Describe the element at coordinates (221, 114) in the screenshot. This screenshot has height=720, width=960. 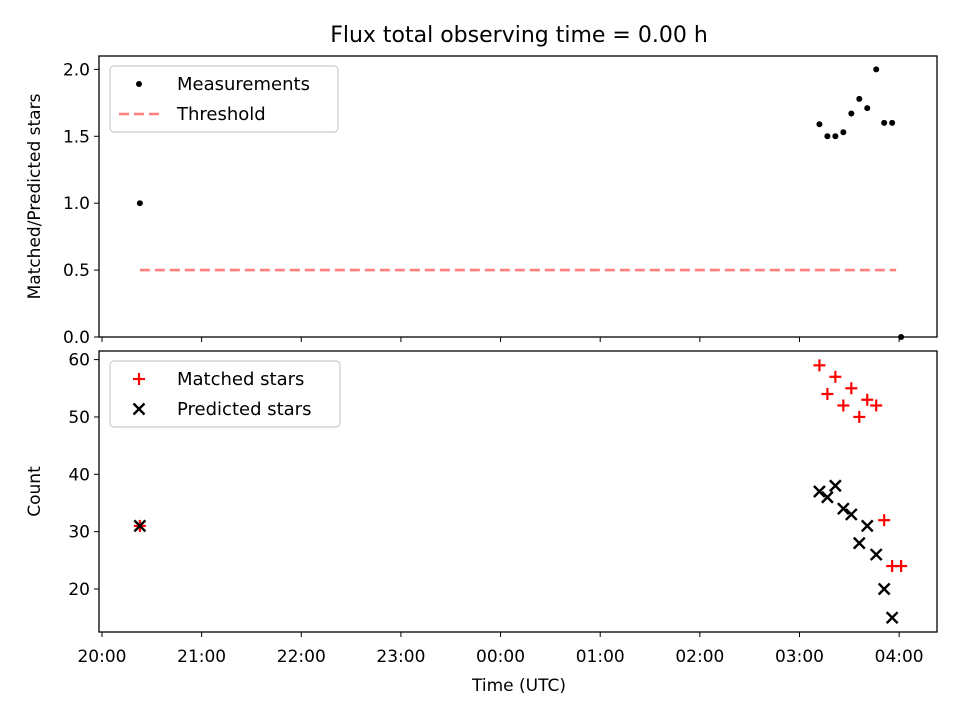
I see `legend-label: Threshold` at that location.